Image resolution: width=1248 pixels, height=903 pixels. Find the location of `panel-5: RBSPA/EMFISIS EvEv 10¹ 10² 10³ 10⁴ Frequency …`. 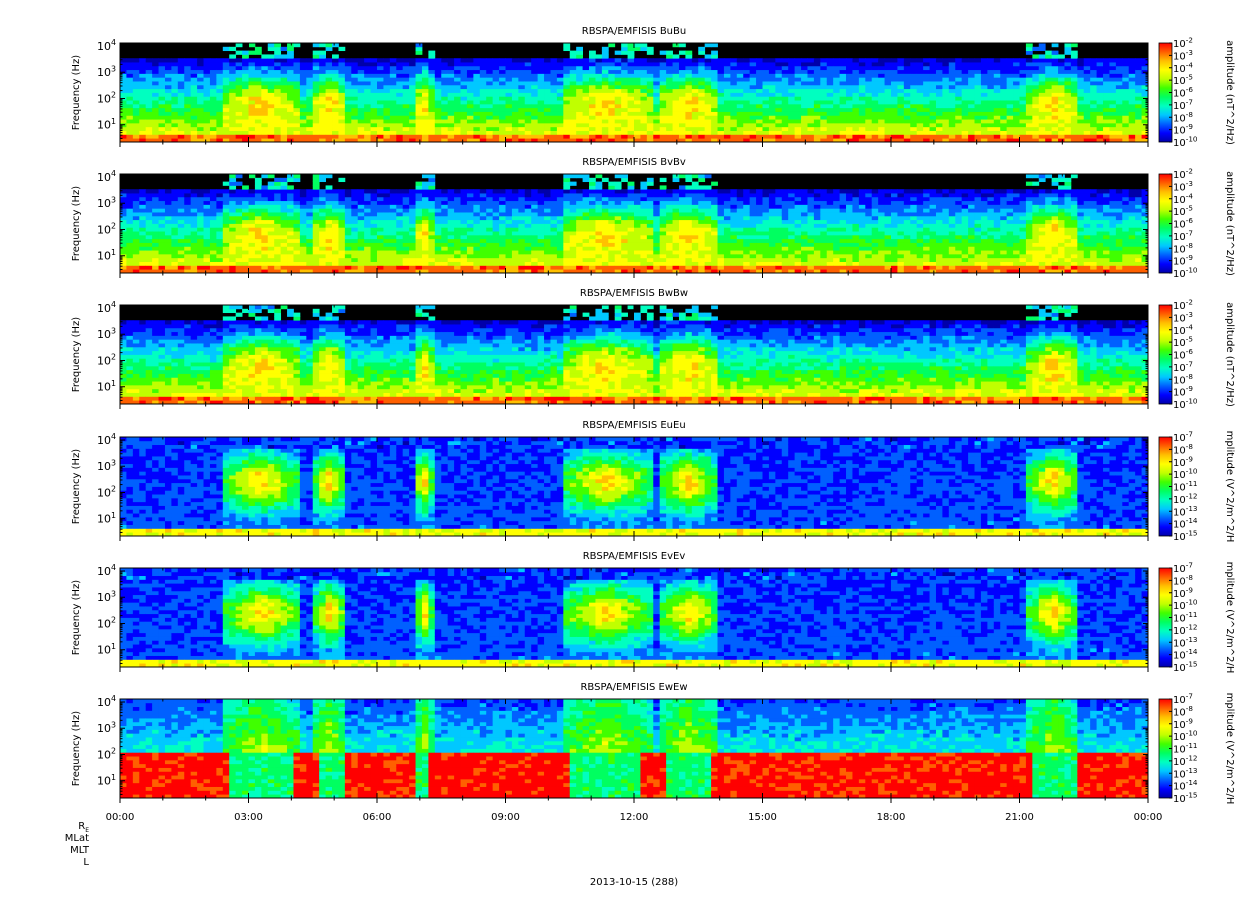

panel-5: RBSPA/EMFISIS EvEv 10¹ 10² 10³ 10⁴ Frequency … is located at coordinates (653, 612).